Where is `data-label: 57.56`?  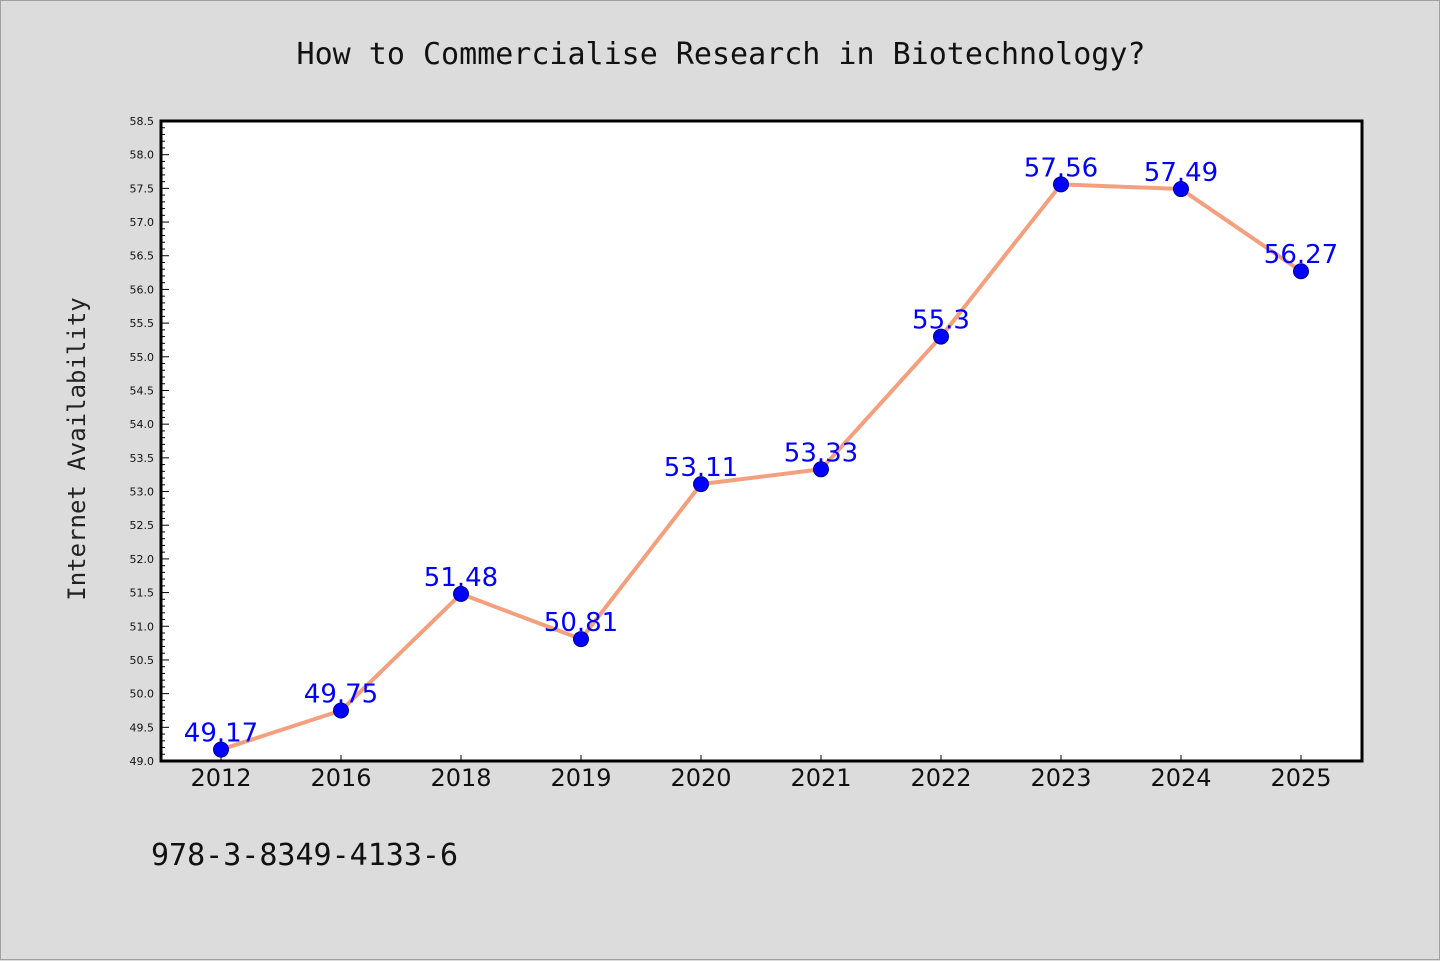
data-label: 57.56 is located at coordinates (1061, 168).